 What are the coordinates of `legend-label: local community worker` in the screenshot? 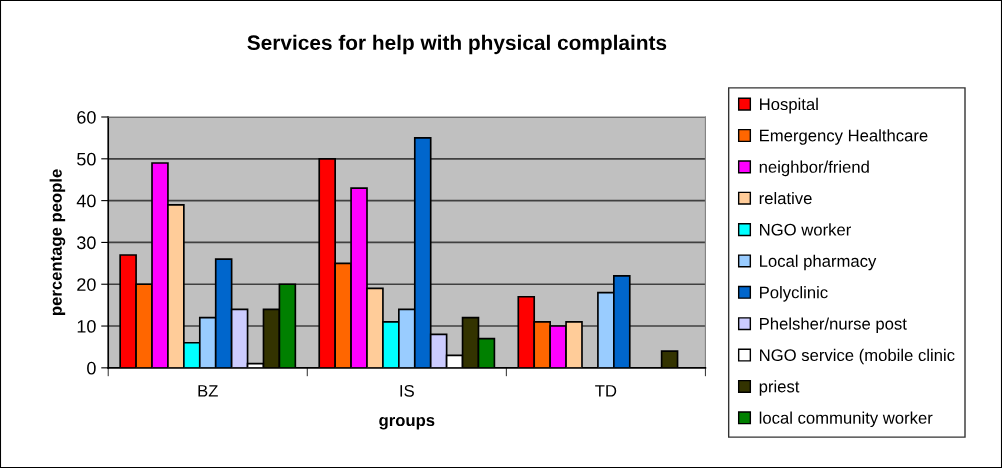 It's located at (846, 419).